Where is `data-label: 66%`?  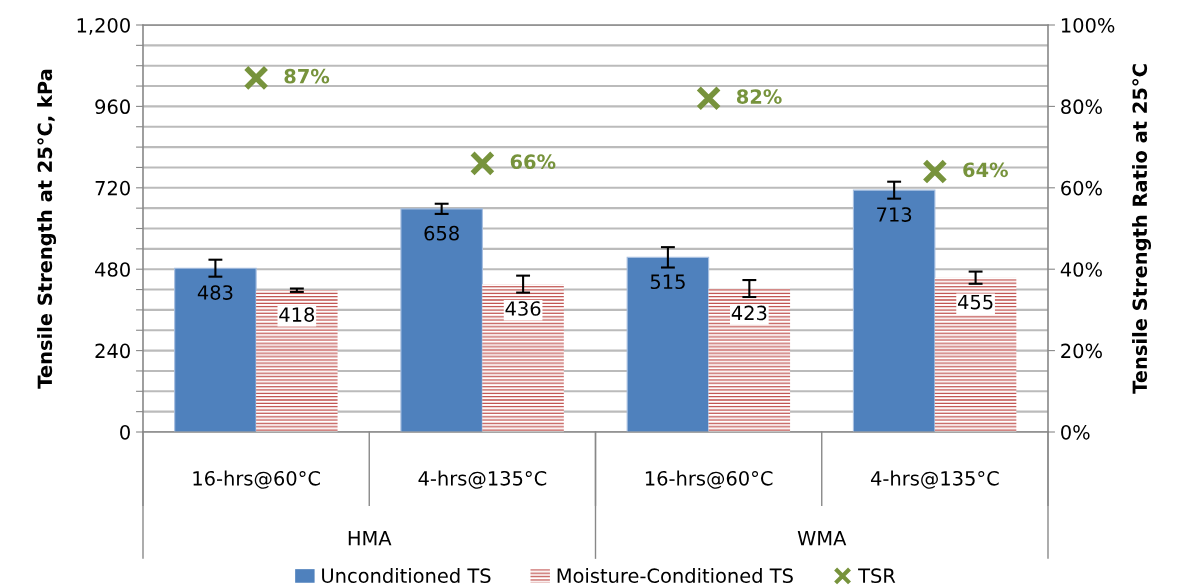 data-label: 66% is located at coordinates (533, 162).